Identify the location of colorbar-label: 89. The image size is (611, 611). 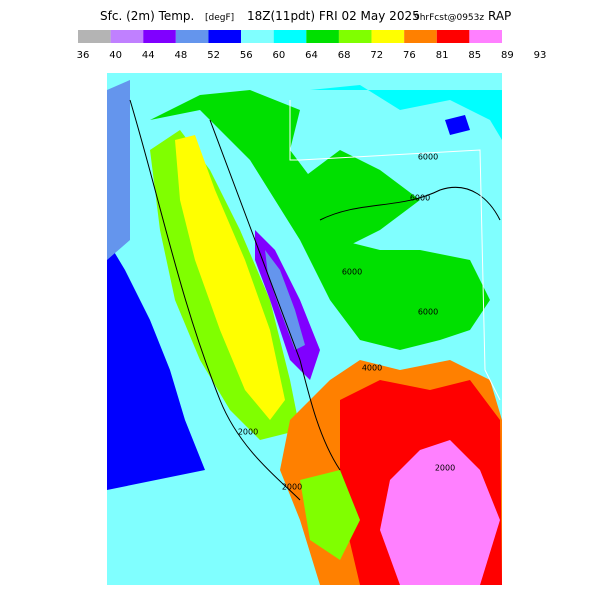
(507, 55).